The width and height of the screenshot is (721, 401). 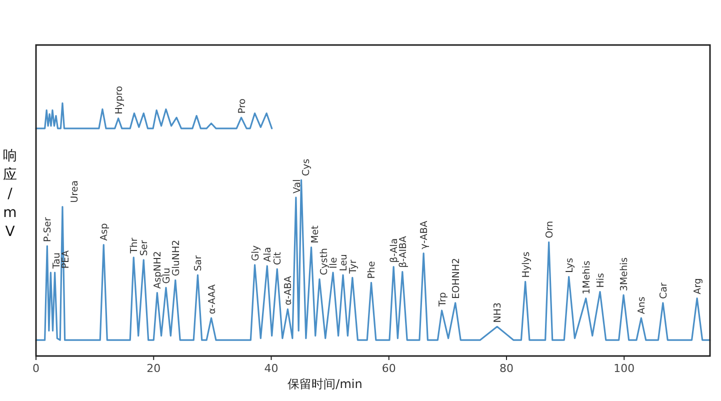 I want to click on annotation: AspNH2, so click(x=158, y=270).